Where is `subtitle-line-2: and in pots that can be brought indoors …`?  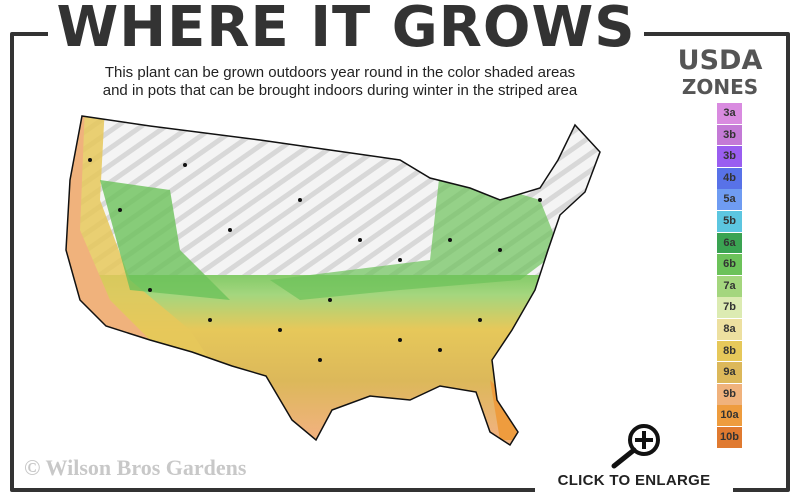
subtitle-line-2: and in pots that can be brought indoors … is located at coordinates (340, 90).